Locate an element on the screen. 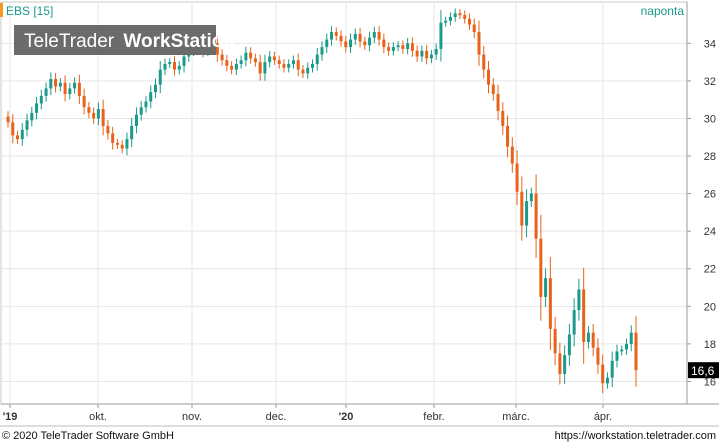 Image resolution: width=719 pixels, height=444 pixels. x-tick-label: ápr. is located at coordinates (603, 417).